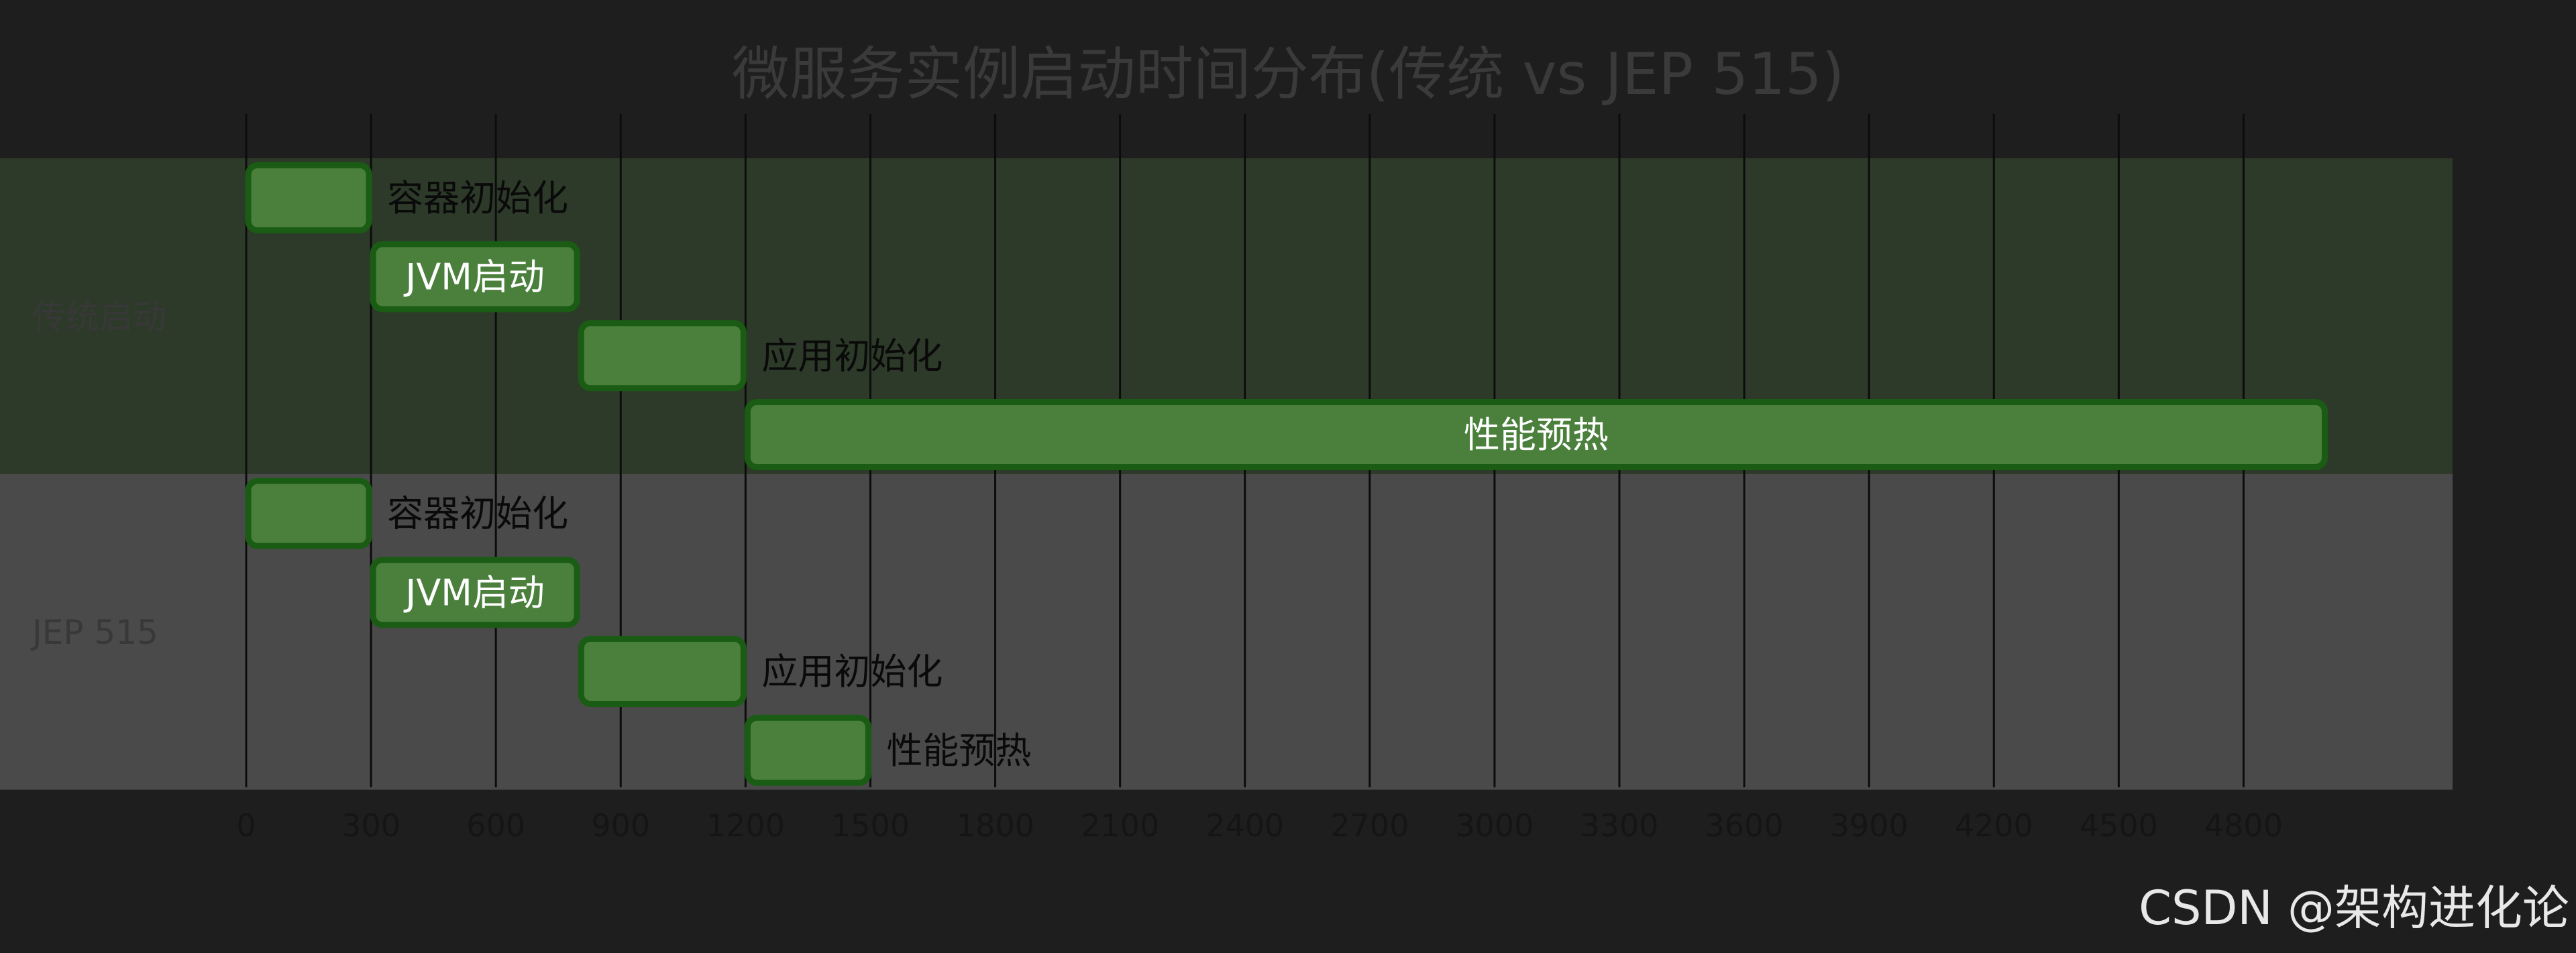  What do you see at coordinates (99, 316) in the screenshot?
I see `group-label: 传统启动` at bounding box center [99, 316].